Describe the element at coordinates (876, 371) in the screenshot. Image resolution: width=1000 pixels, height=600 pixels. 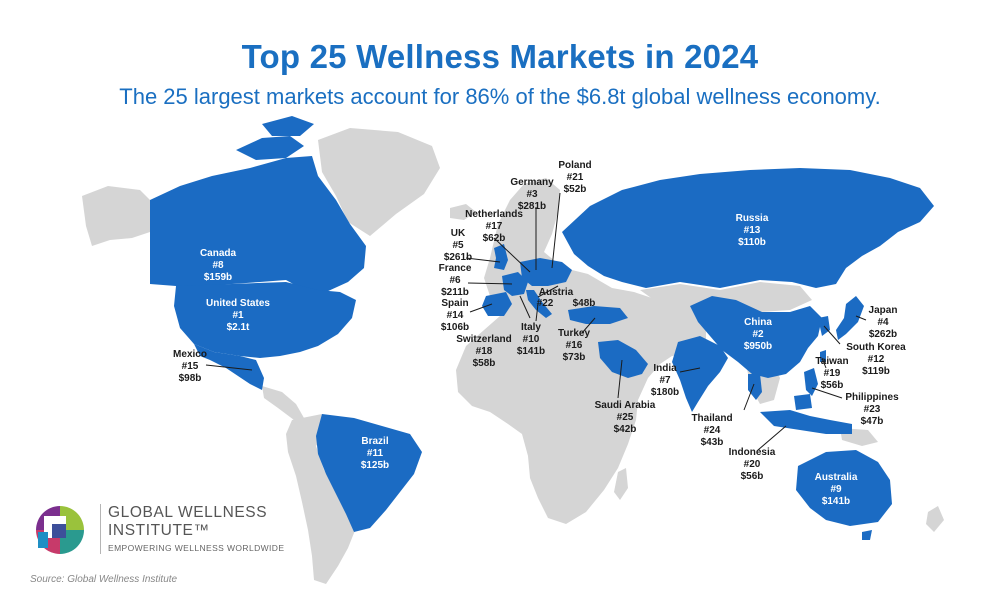
I see `label-southkorea-value: $119b` at that location.